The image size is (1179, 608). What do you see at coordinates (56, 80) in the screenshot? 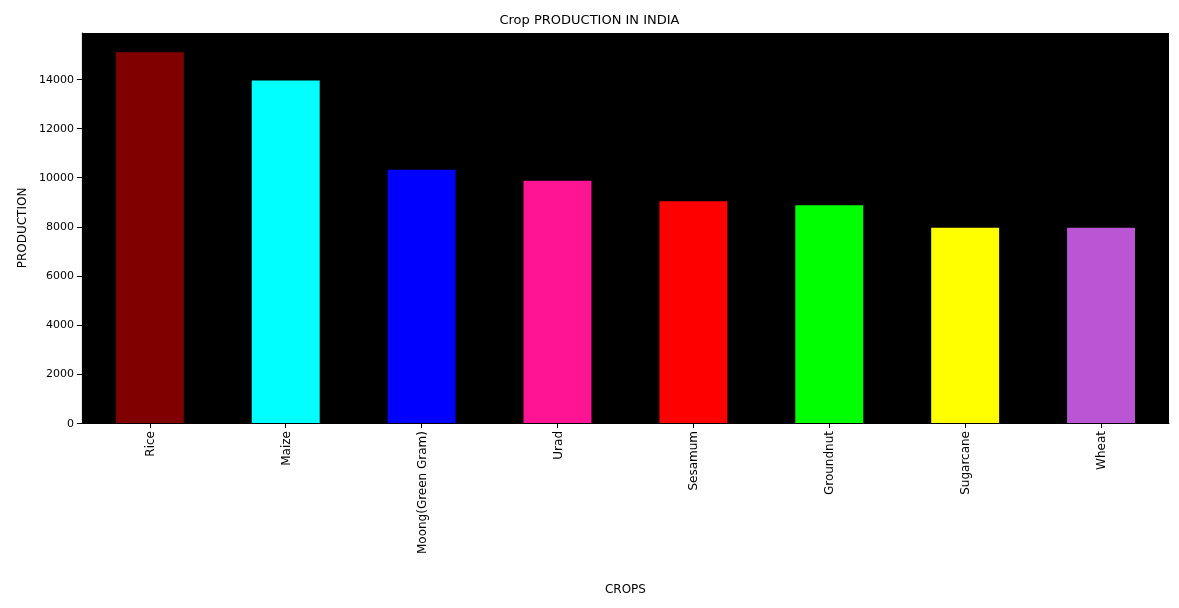
I see `y-tick-label: 14000` at bounding box center [56, 80].